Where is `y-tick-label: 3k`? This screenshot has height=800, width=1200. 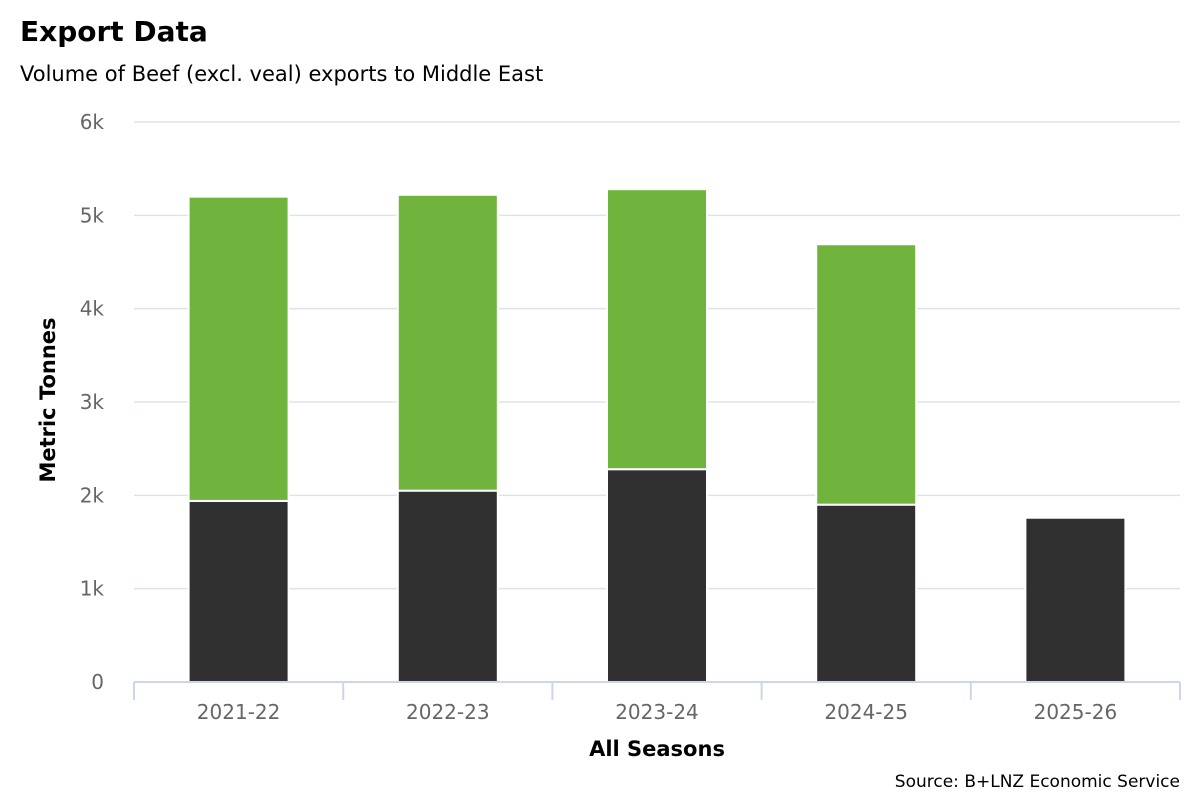 y-tick-label: 3k is located at coordinates (92, 402).